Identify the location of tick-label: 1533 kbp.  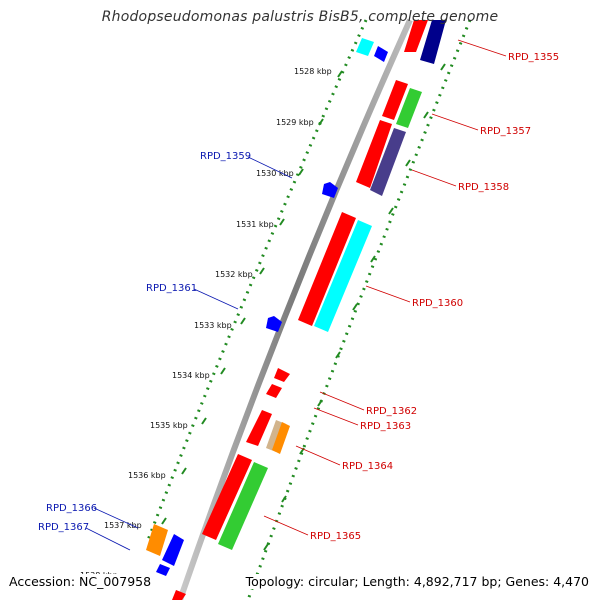
(213, 325).